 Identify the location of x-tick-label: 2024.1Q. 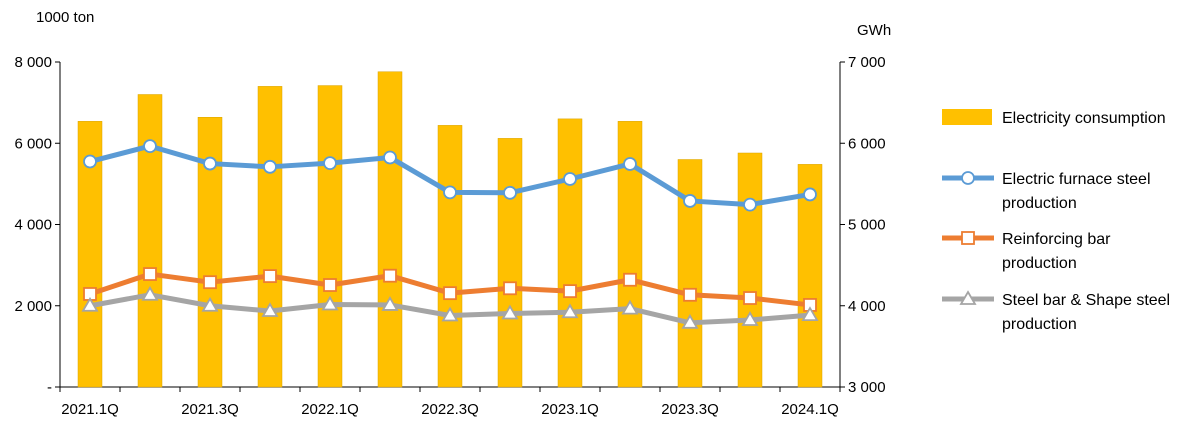
(810, 409).